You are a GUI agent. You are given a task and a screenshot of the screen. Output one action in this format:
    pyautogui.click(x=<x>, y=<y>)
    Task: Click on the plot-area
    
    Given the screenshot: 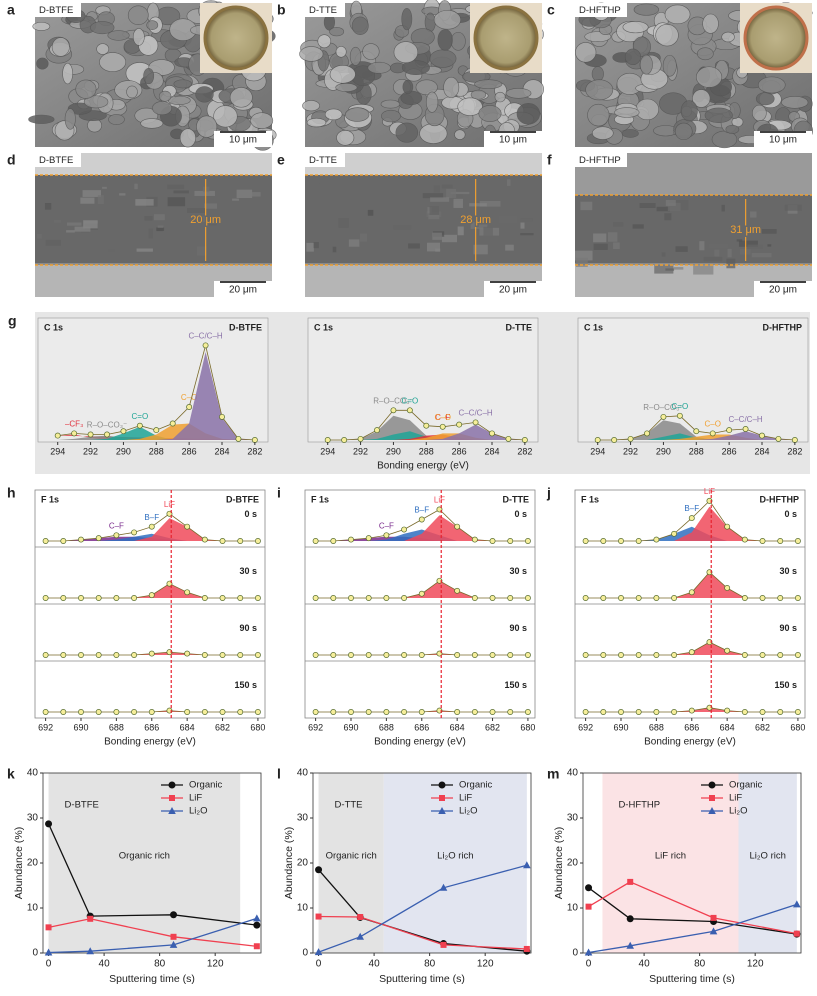 What is the action you would take?
    pyautogui.click(x=693, y=380)
    